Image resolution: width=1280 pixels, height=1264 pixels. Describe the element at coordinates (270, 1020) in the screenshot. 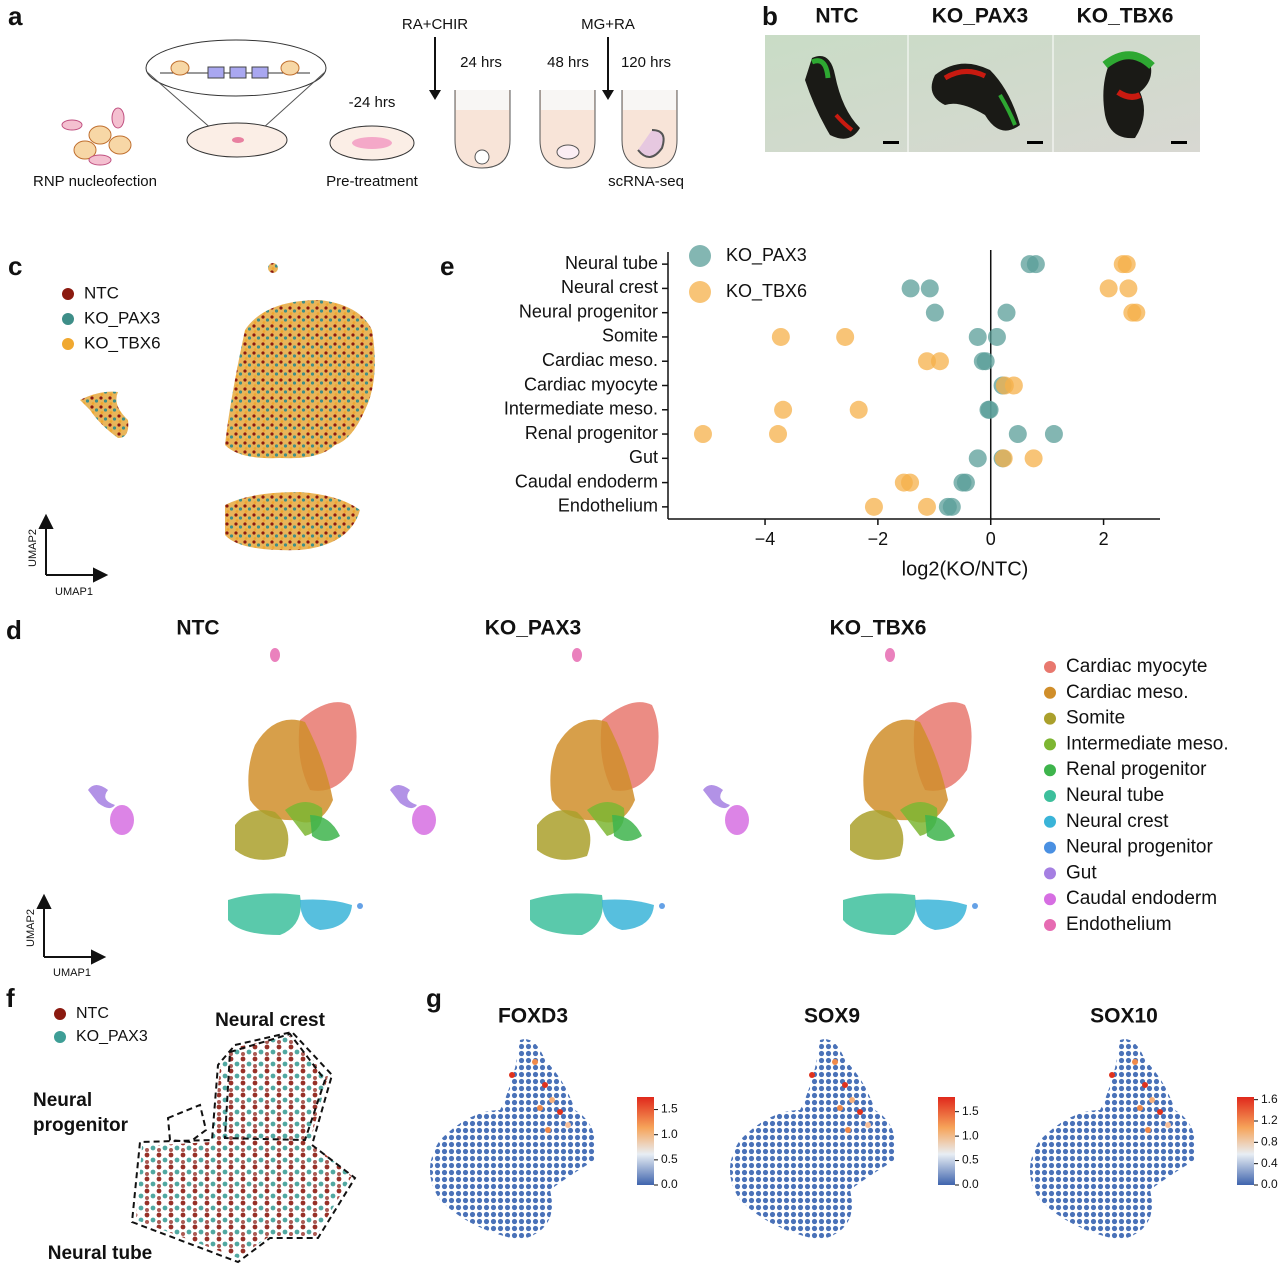

I see `region-label: Neural crest` at that location.